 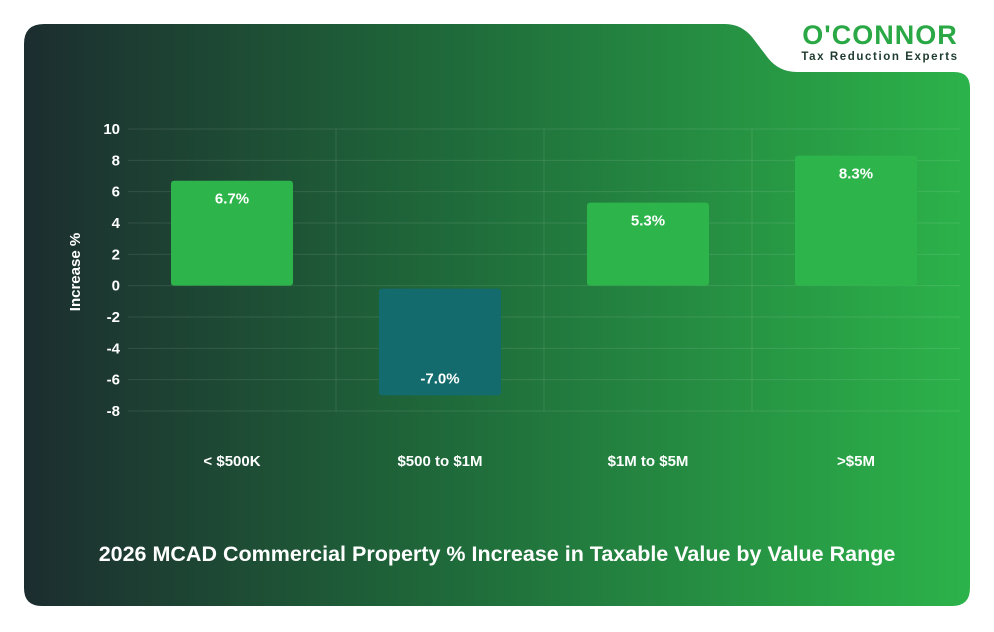 What do you see at coordinates (113, 317) in the screenshot?
I see `y-tick-label: -2` at bounding box center [113, 317].